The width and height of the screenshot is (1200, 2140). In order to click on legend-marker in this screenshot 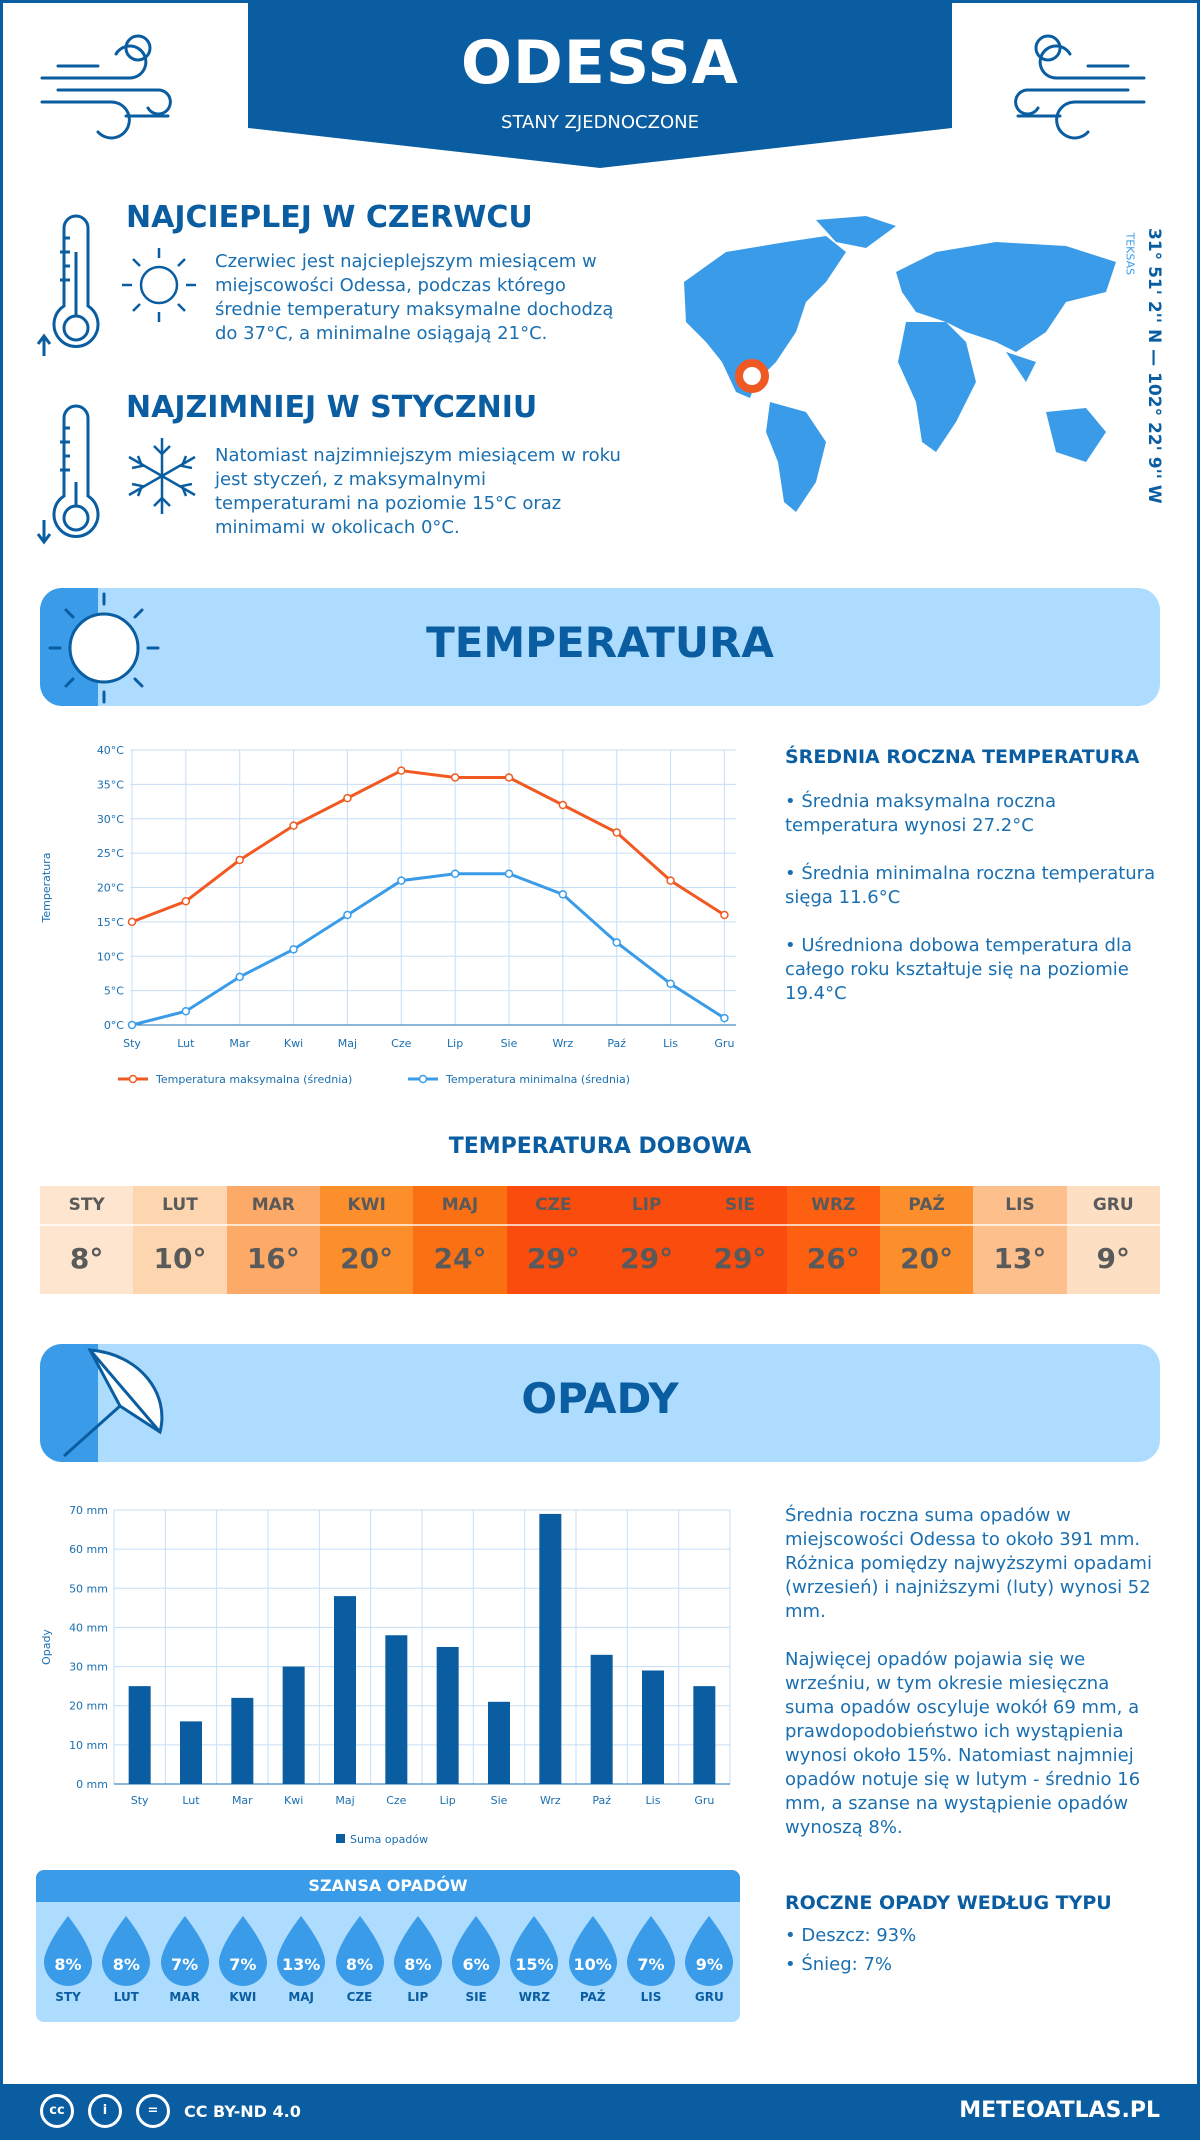, I will do `click(133, 1079)`.